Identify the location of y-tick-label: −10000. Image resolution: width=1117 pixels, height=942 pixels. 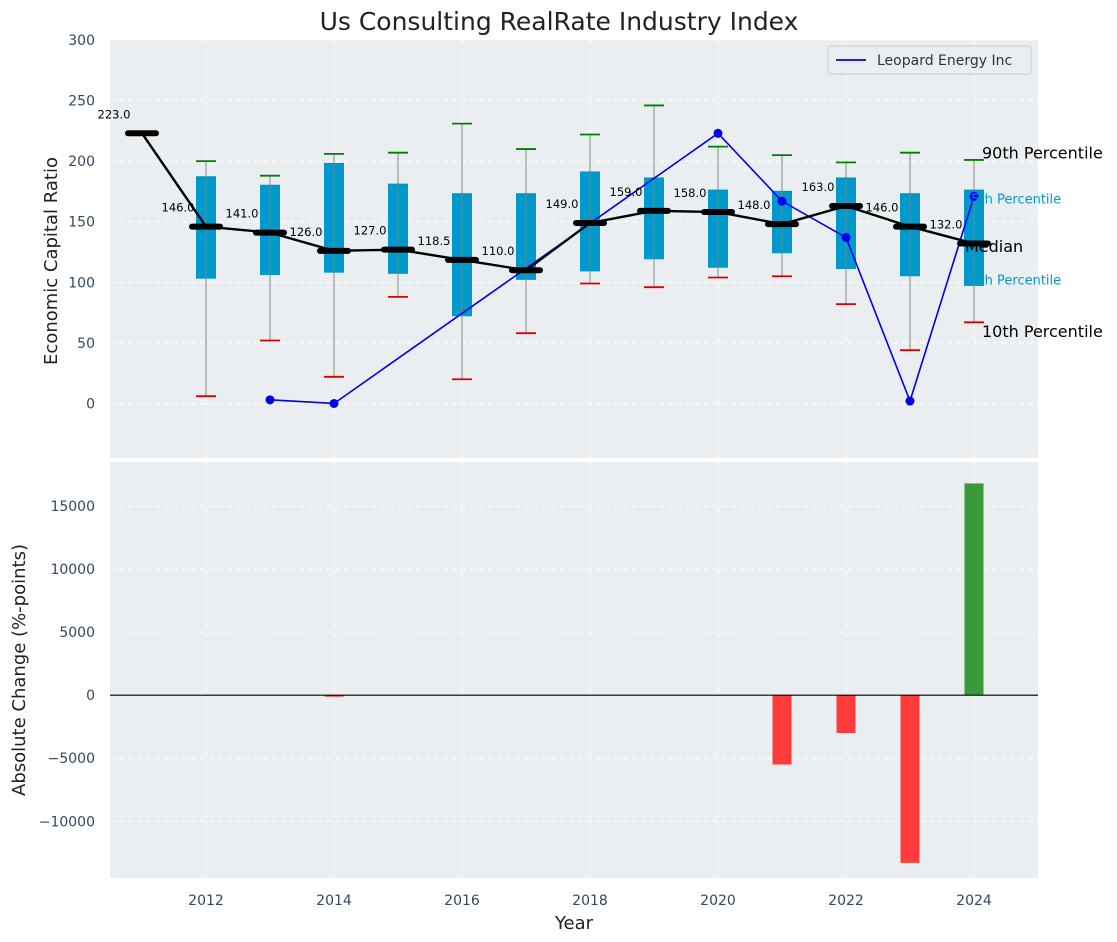
(67, 822).